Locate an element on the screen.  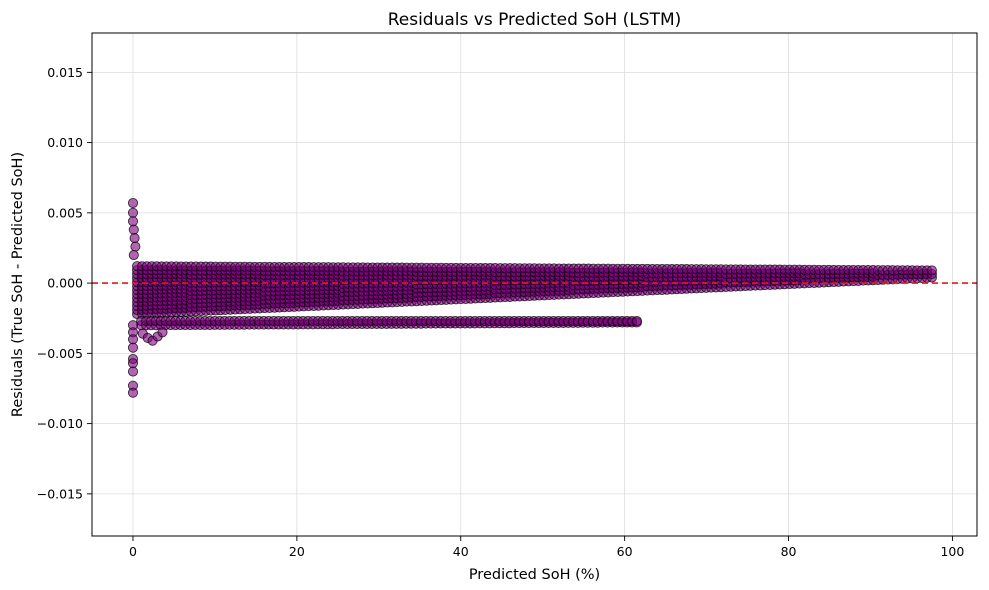
x-tick-label: 80 is located at coordinates (789, 551).